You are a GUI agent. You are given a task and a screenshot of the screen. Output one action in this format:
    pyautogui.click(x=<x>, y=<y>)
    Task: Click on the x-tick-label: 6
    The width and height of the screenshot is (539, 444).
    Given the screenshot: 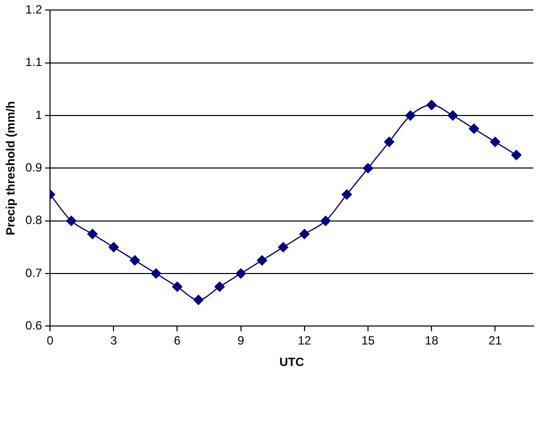 What is the action you would take?
    pyautogui.click(x=177, y=341)
    